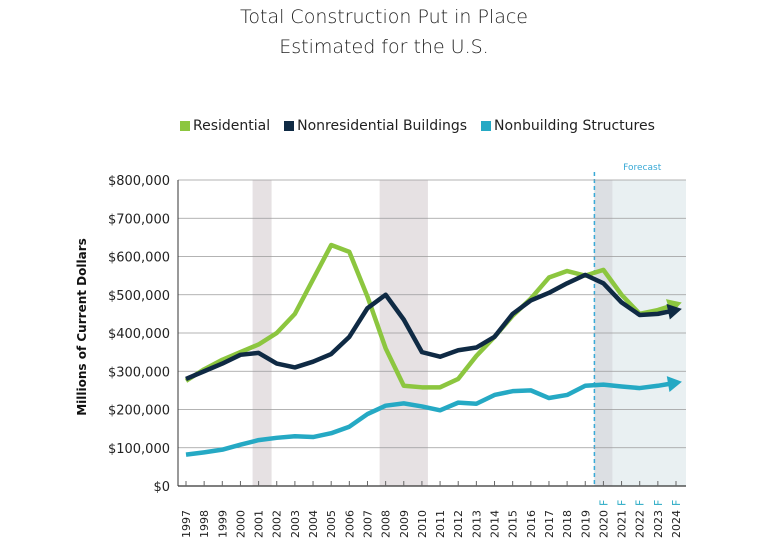 The height and width of the screenshot is (539, 768). Describe the element at coordinates (422, 524) in the screenshot. I see `x-tick-label: 2010` at that location.